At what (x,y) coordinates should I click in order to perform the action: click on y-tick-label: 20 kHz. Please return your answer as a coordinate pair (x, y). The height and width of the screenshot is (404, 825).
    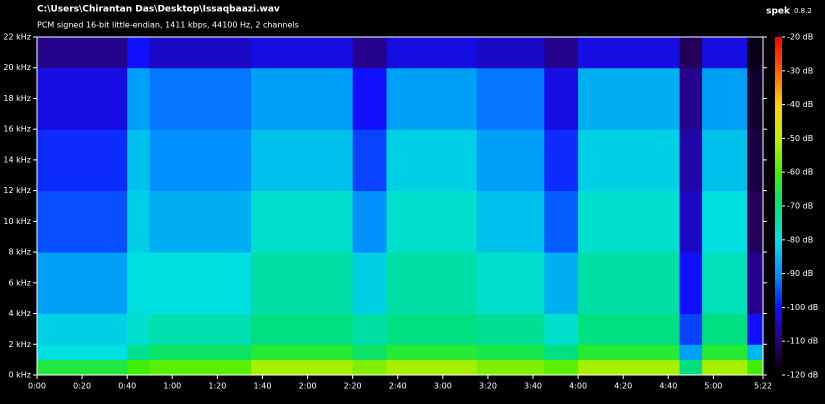
    Looking at the image, I should click on (17, 67).